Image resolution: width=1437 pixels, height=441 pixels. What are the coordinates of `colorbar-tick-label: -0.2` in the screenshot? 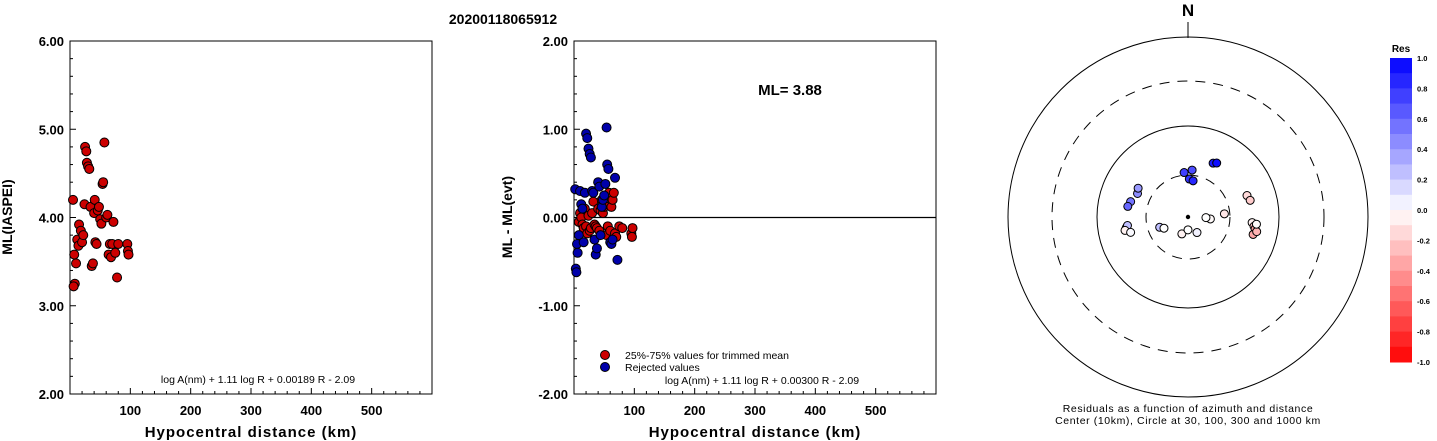 It's located at (1423, 240).